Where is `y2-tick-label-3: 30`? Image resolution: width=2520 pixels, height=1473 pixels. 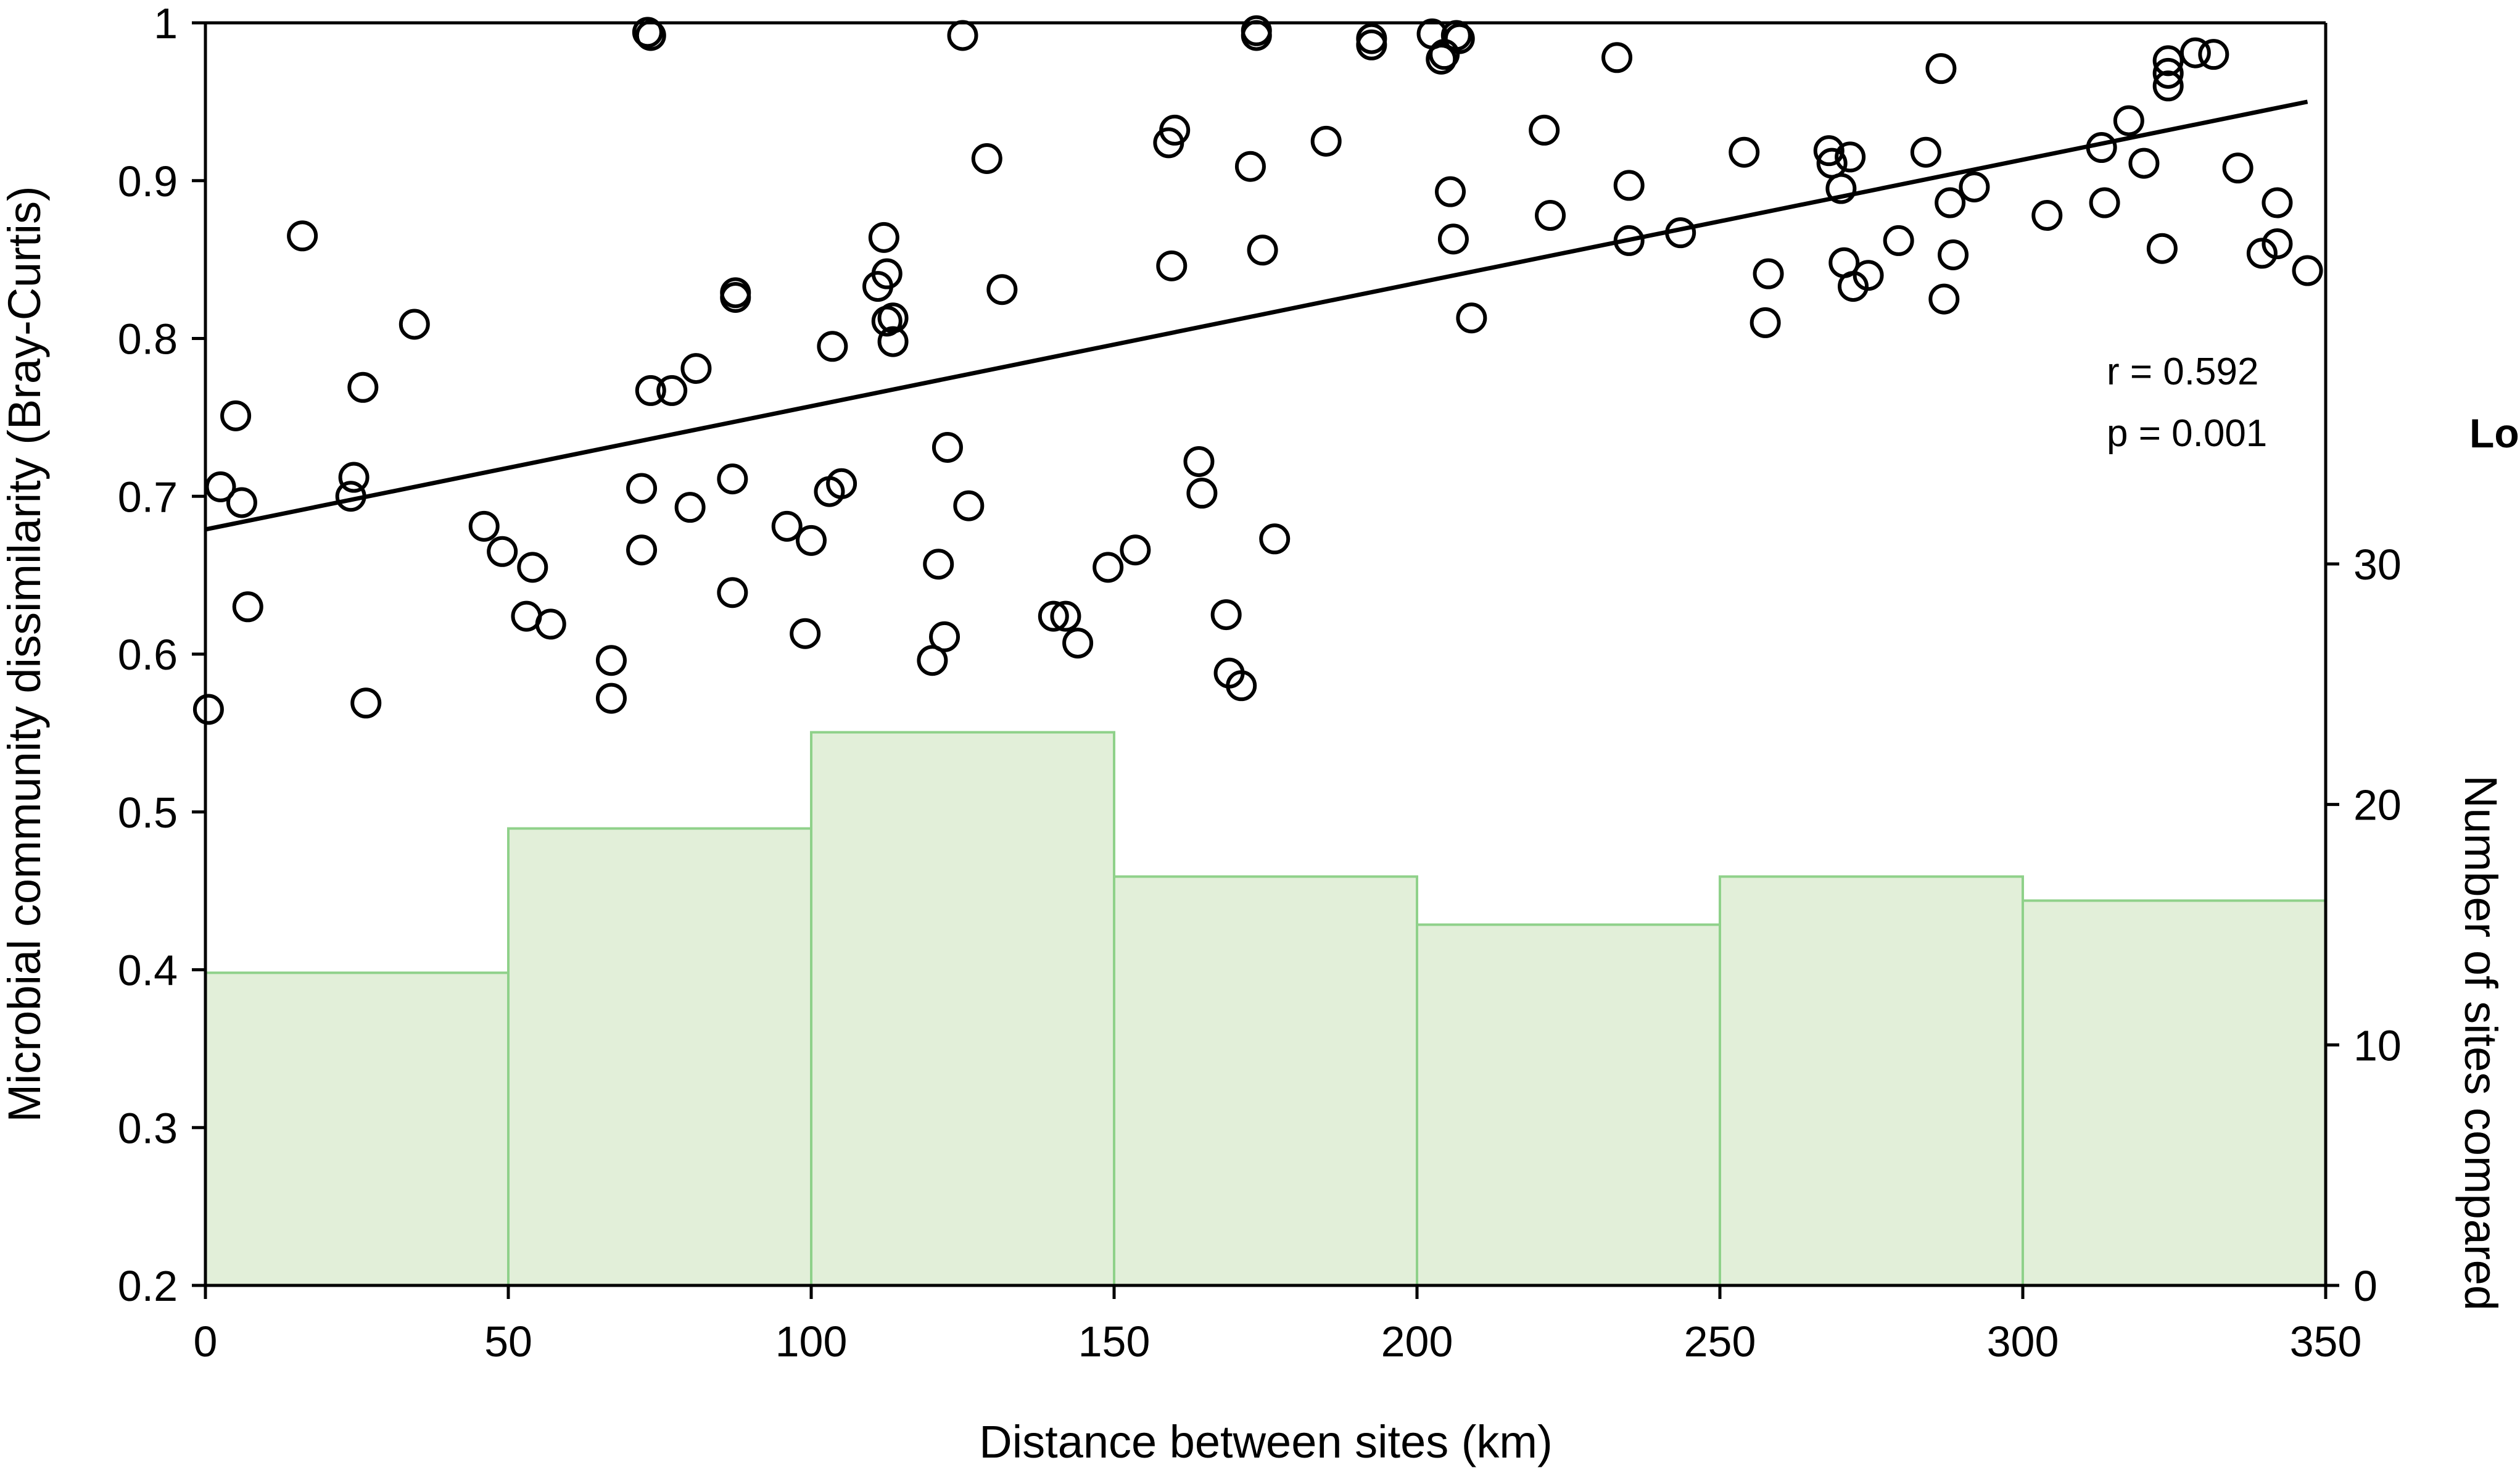
y2-tick-label-3: 30 is located at coordinates (2377, 565).